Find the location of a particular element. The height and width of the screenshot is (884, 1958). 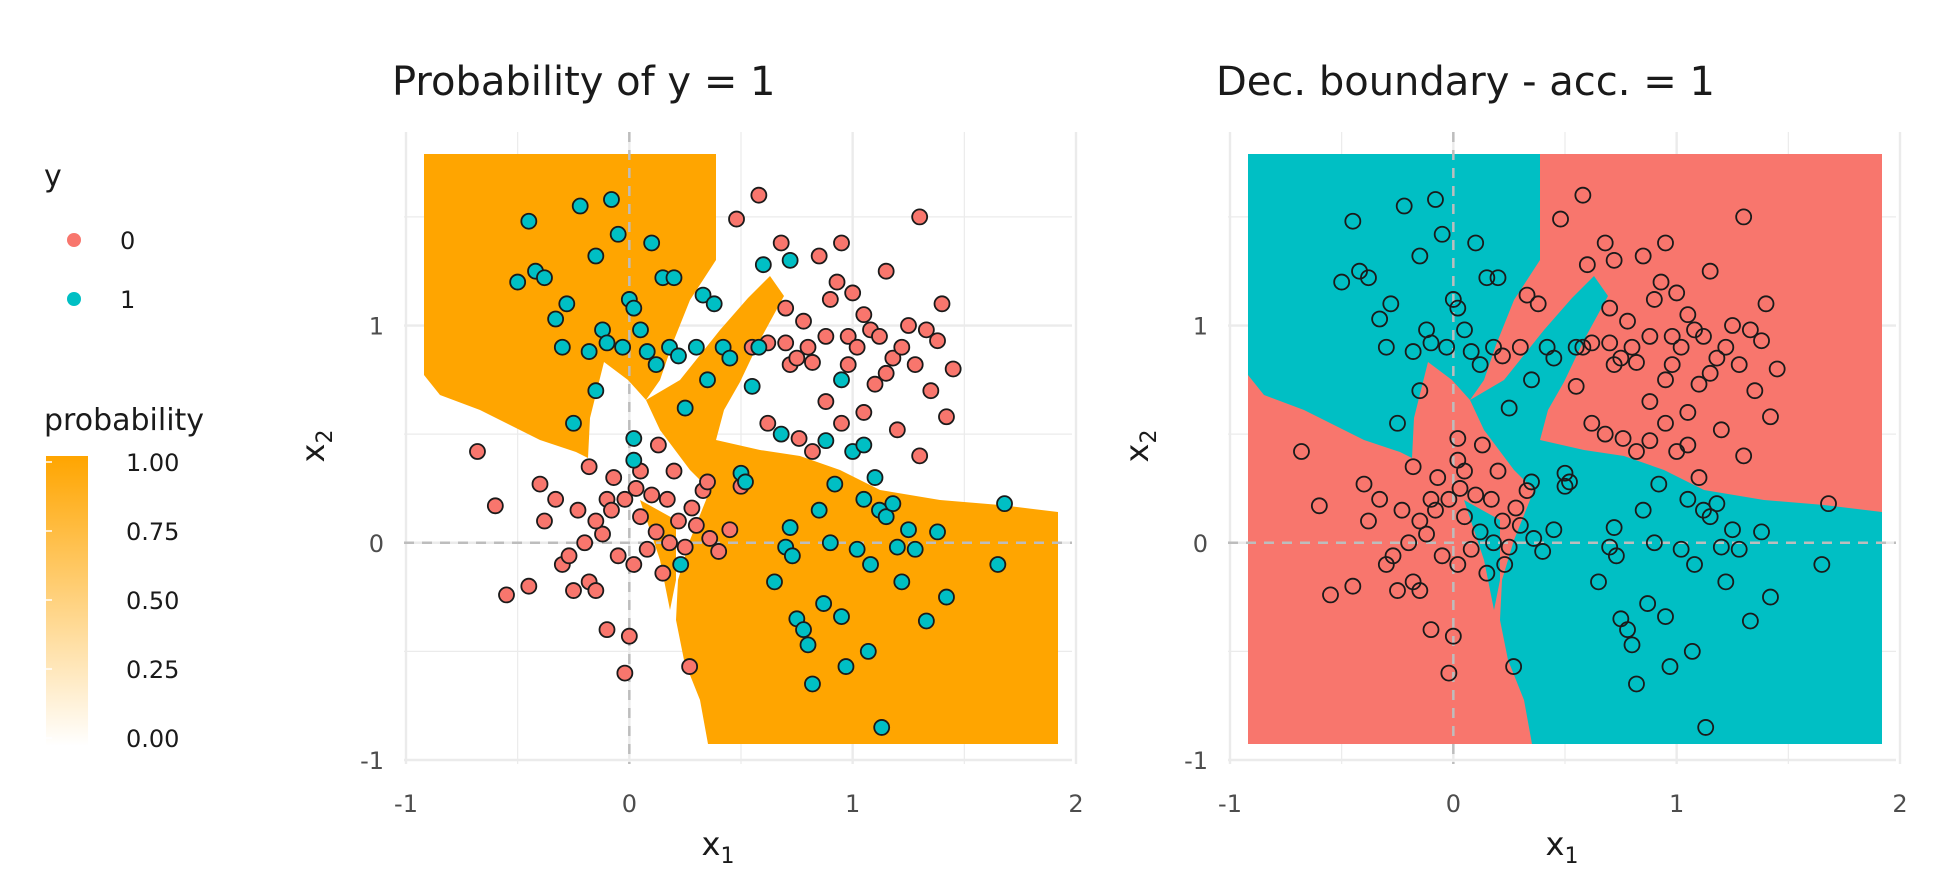

region-class-1-lower-right is located at coordinates (1683, 587).